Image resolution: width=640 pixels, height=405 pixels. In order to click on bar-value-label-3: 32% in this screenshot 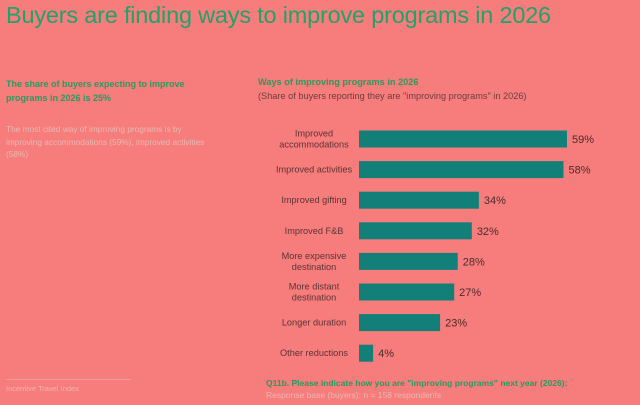, I will do `click(488, 232)`.